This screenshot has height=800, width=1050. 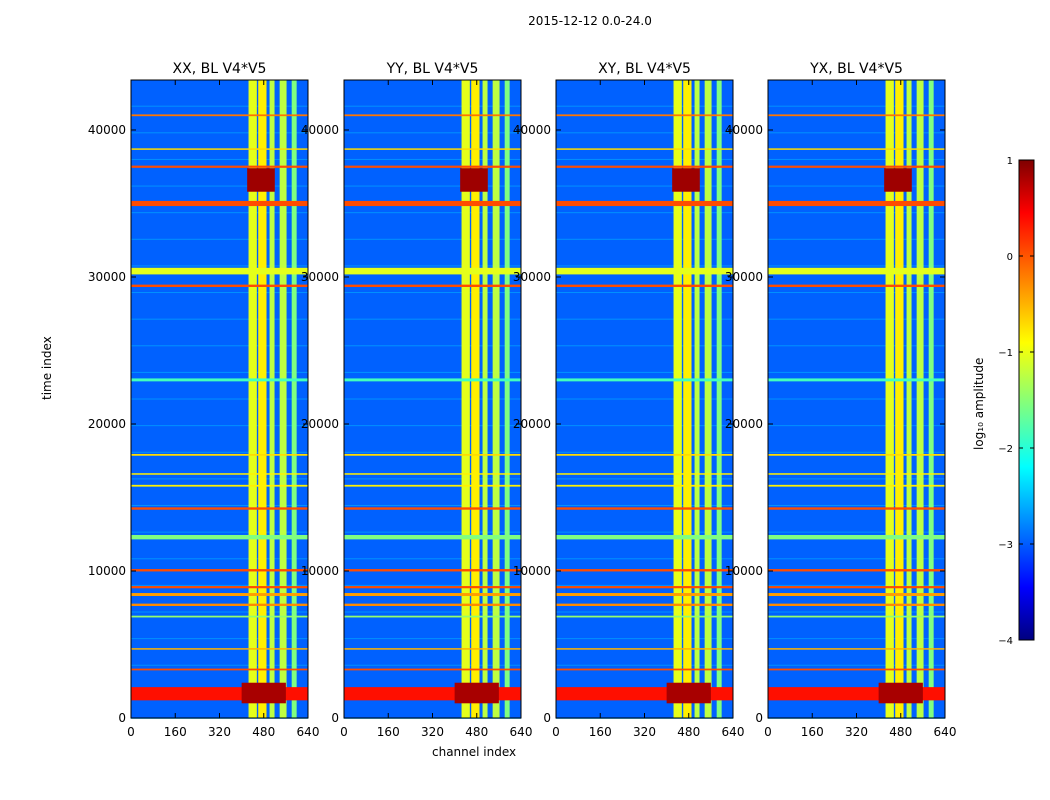 What do you see at coordinates (320, 571) in the screenshot?
I see `y-tick-label: 10000` at bounding box center [320, 571].